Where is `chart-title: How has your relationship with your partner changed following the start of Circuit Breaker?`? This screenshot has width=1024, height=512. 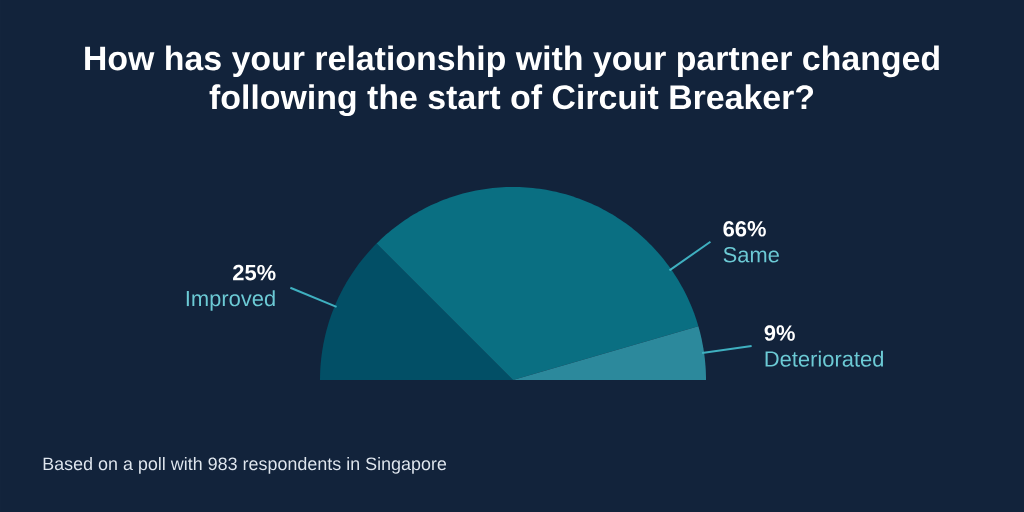 chart-title: How has your relationship with your partner changed following the start of Circuit Breaker? is located at coordinates (512, 81).